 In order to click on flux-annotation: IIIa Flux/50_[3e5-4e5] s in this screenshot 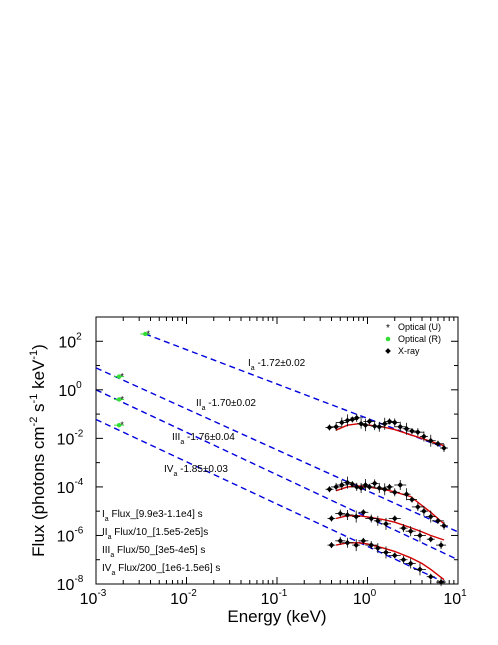, I will do `click(153, 552)`.